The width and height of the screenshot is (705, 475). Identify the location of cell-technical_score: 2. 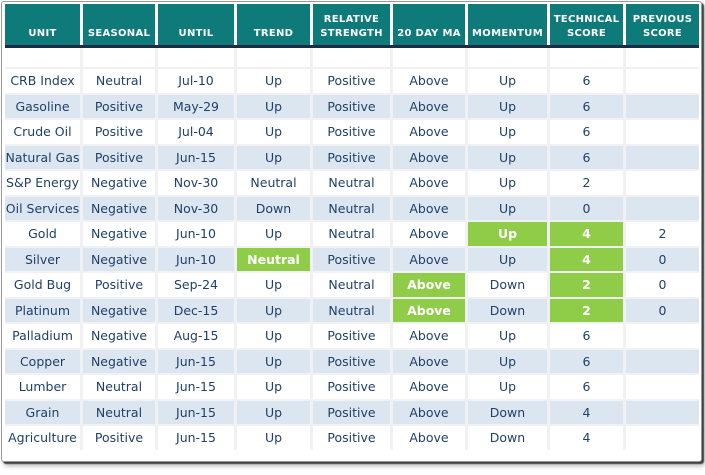
(586, 183).